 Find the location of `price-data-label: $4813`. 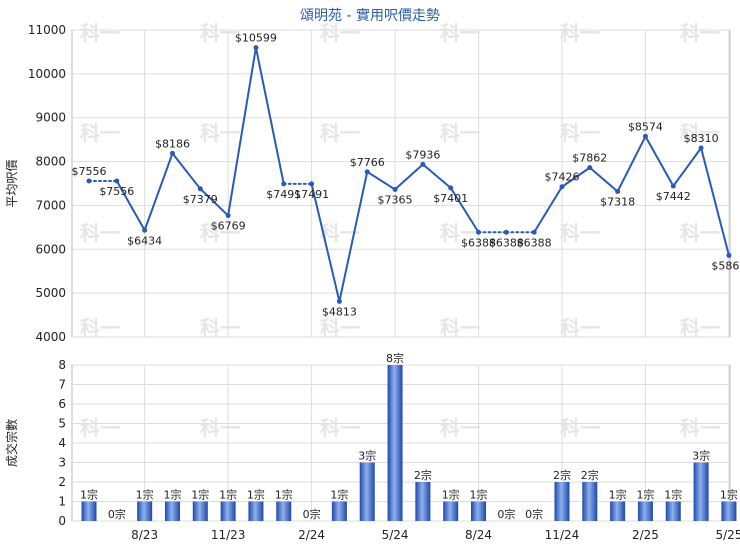

price-data-label: $4813 is located at coordinates (339, 311).